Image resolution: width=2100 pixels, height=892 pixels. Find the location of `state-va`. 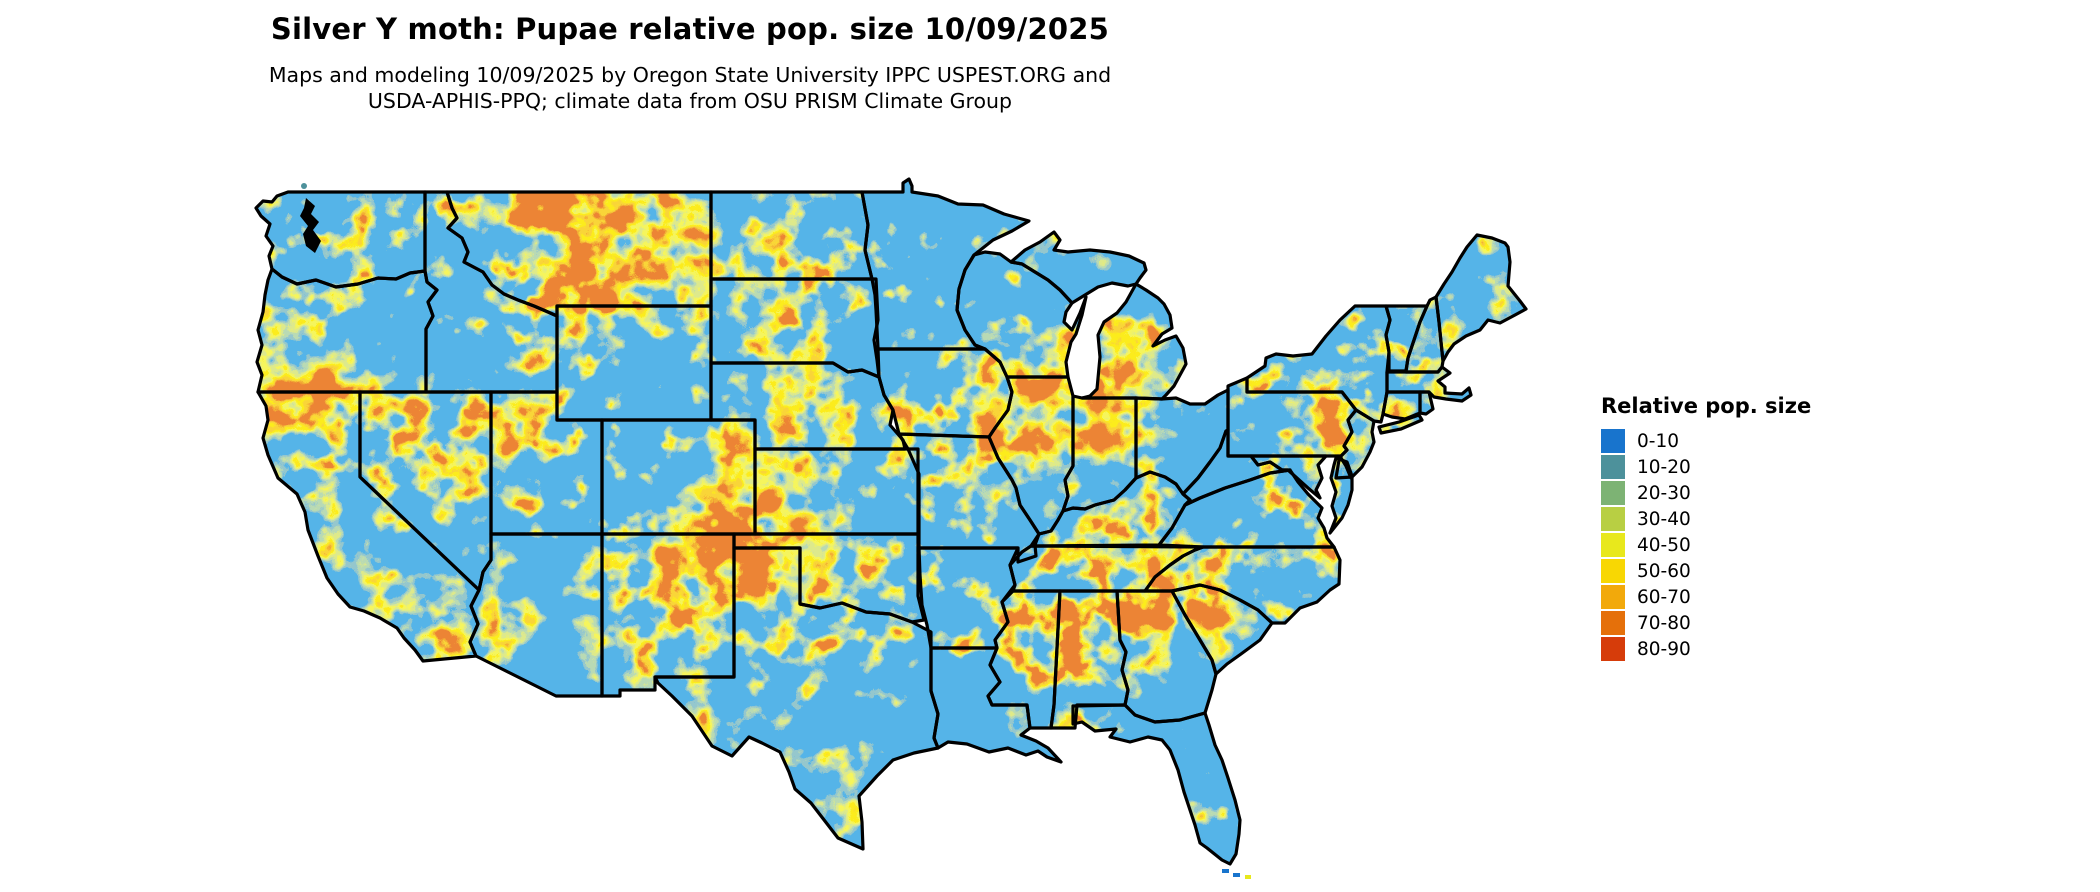

state-va is located at coordinates (1246, 508).